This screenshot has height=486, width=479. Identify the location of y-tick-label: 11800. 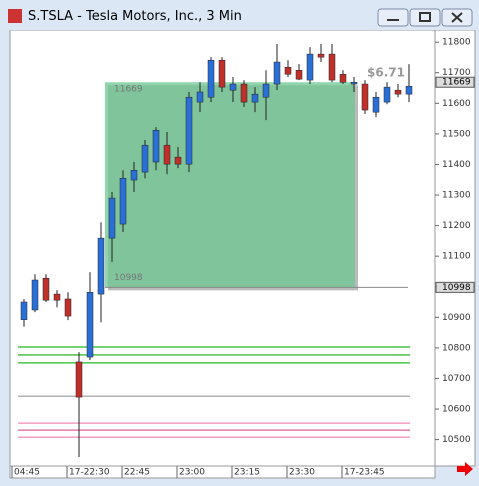
(456, 43).